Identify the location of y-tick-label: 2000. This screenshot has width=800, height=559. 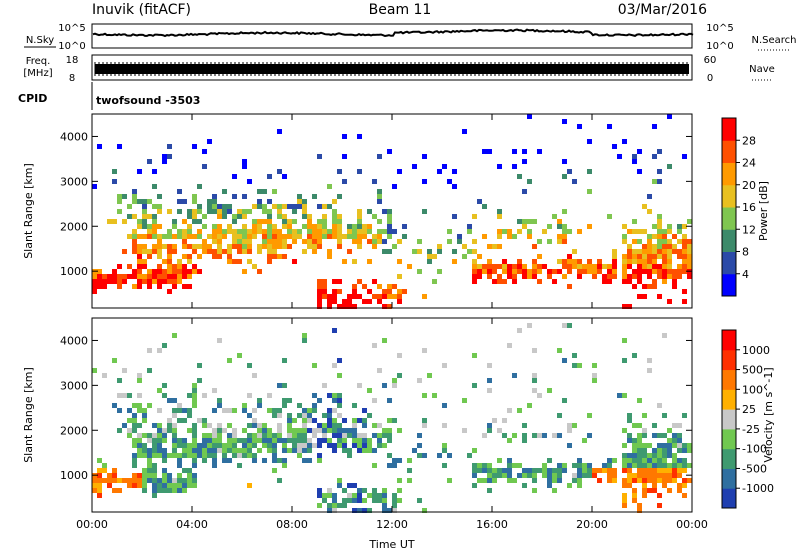
(74, 226).